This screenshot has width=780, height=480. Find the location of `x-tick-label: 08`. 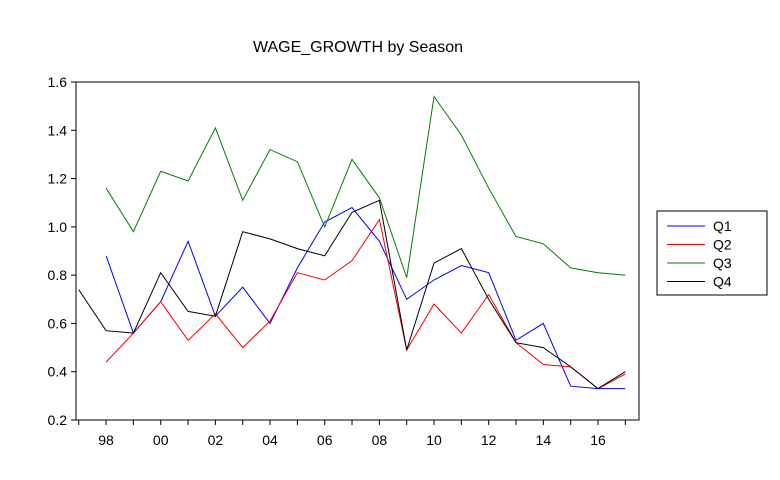

x-tick-label: 08 is located at coordinates (380, 440).